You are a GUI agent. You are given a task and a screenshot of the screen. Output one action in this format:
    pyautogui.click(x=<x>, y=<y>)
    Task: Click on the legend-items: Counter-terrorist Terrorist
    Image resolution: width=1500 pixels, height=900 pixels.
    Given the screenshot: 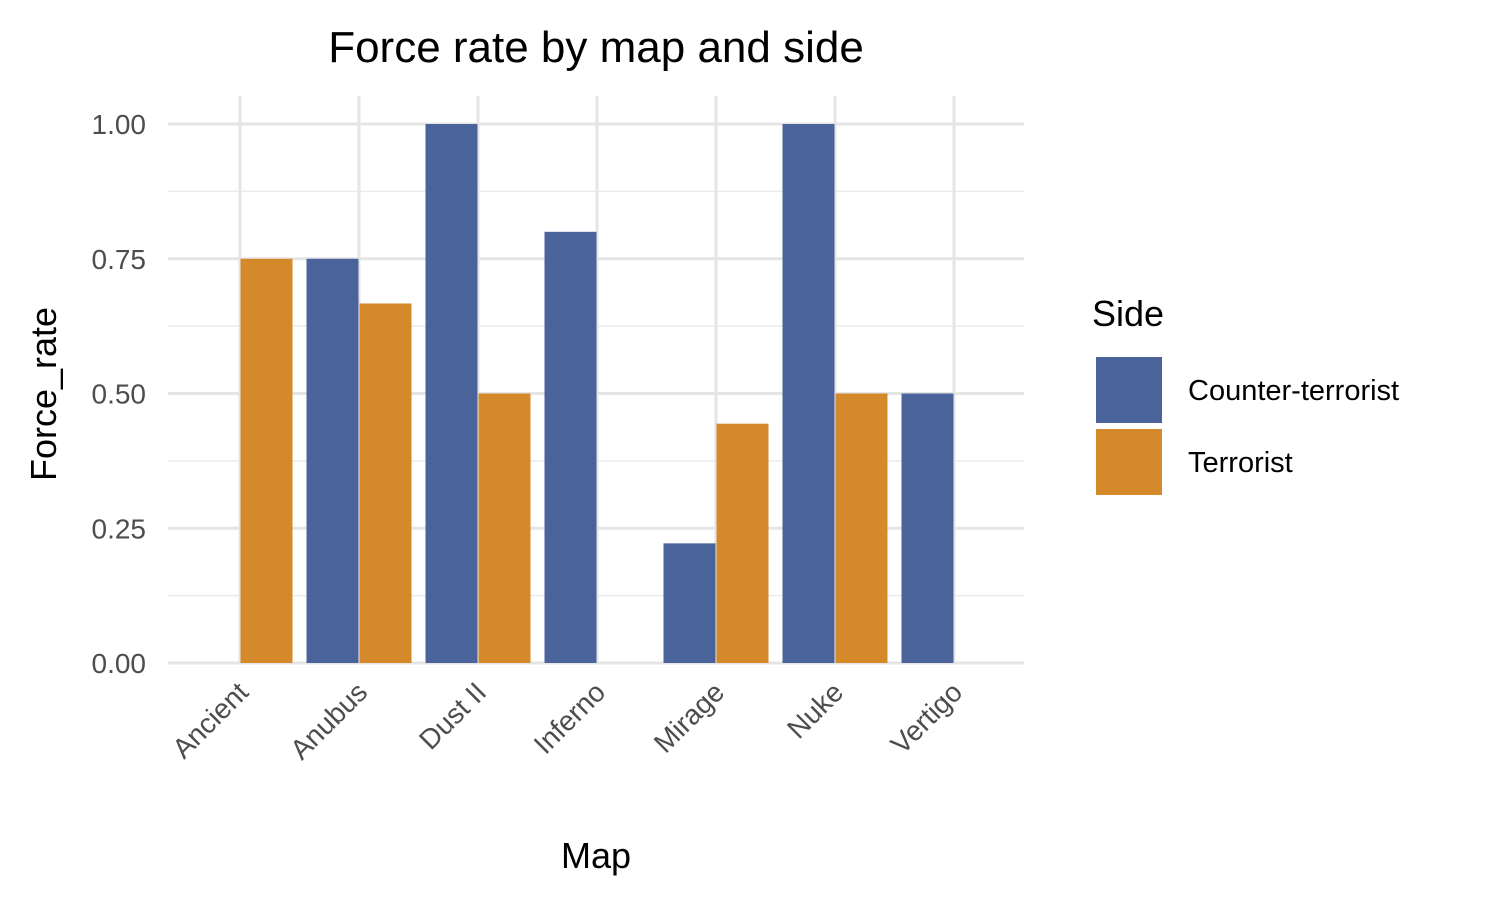 What is the action you would take?
    pyautogui.click(x=1247, y=426)
    